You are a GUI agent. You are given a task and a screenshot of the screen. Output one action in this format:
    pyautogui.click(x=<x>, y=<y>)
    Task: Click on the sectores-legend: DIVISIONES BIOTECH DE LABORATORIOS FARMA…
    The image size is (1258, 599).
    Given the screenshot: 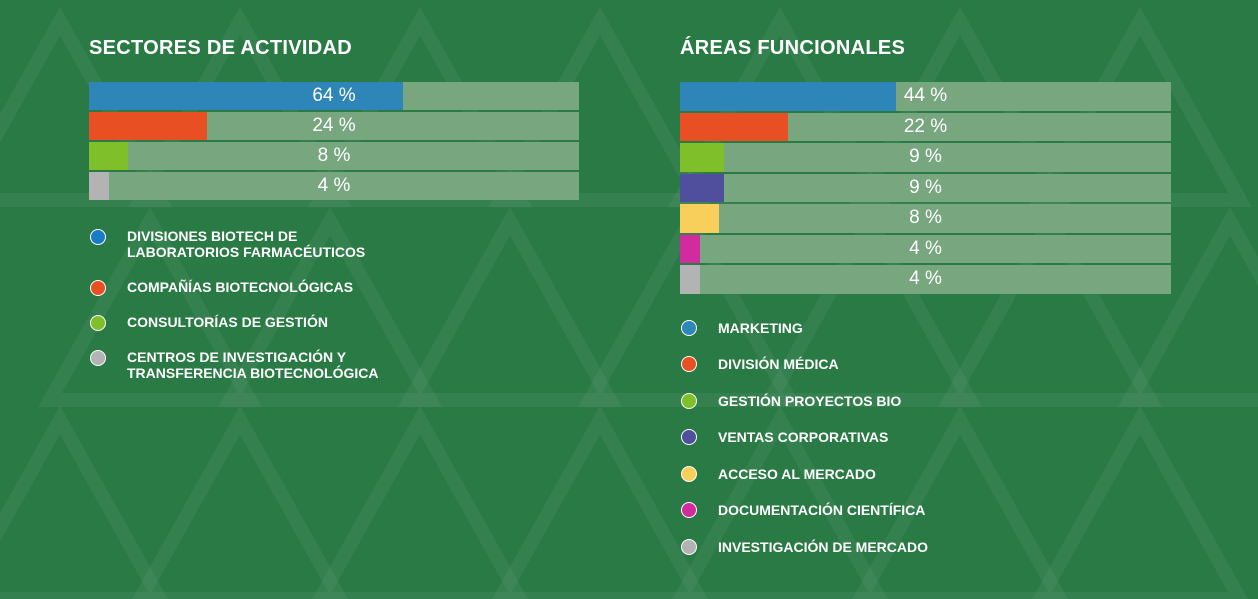 What is the action you would take?
    pyautogui.click(x=334, y=304)
    